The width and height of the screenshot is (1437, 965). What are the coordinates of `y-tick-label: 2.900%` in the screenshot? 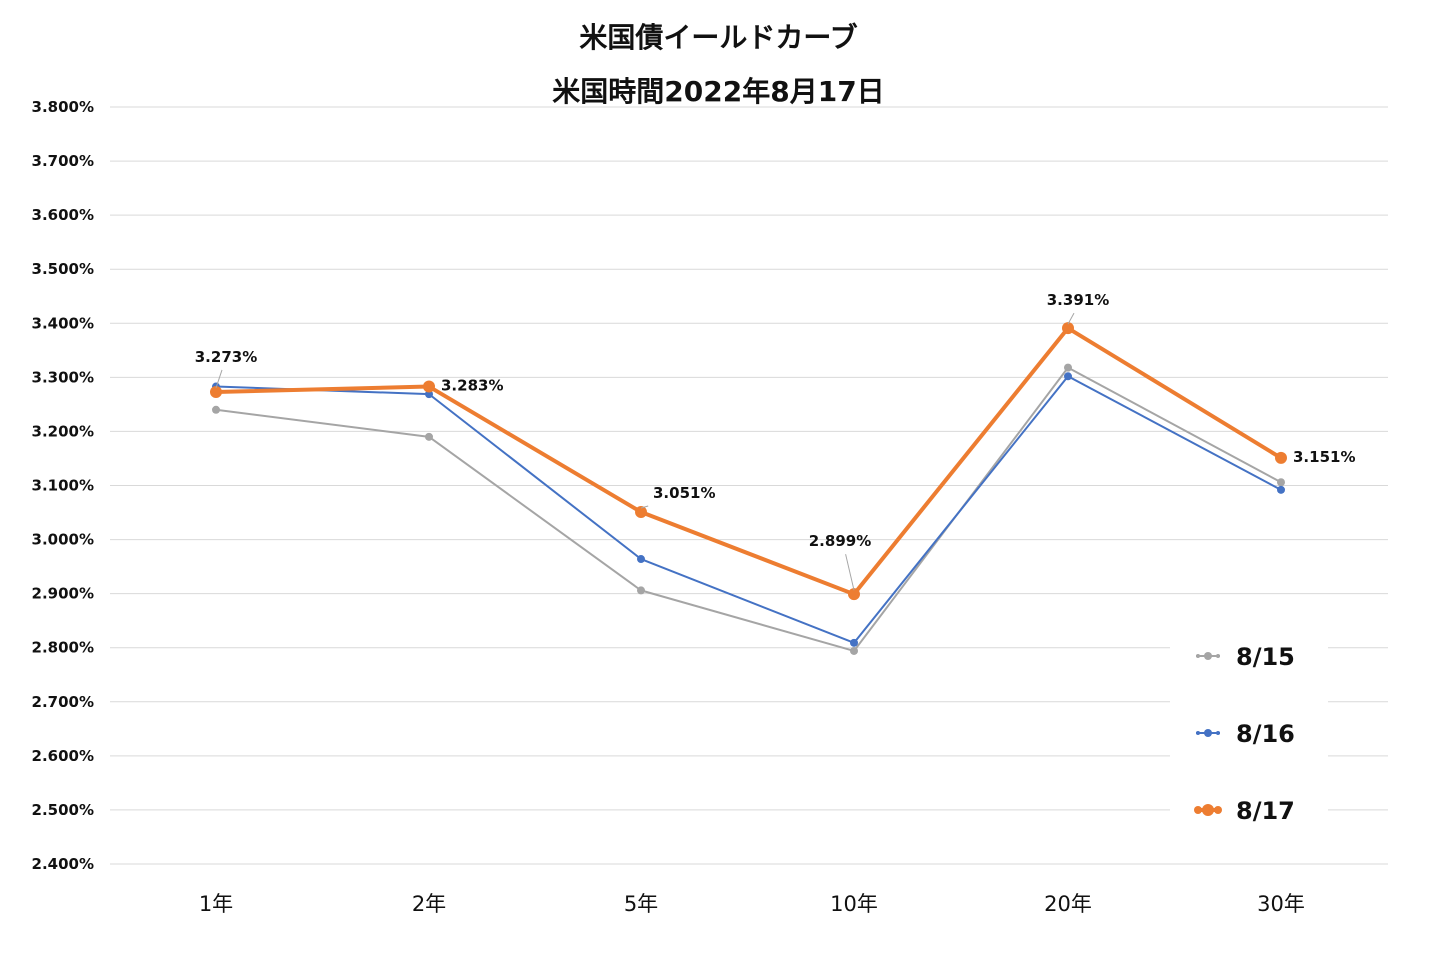 It's located at (63, 594).